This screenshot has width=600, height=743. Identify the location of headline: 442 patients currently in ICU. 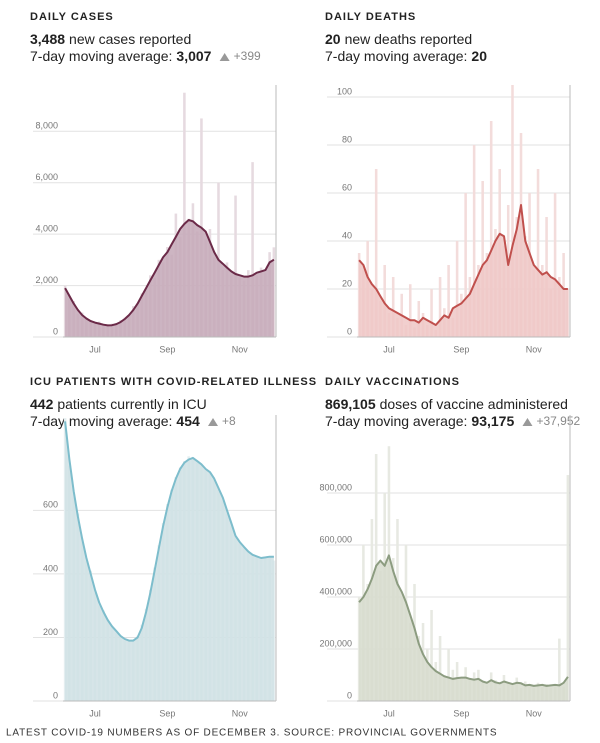
(118, 404).